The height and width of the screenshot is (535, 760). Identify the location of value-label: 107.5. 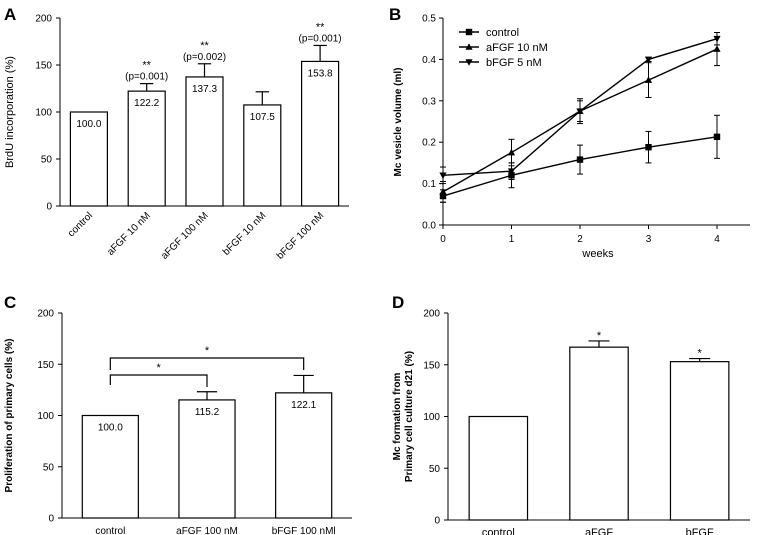
(262, 117).